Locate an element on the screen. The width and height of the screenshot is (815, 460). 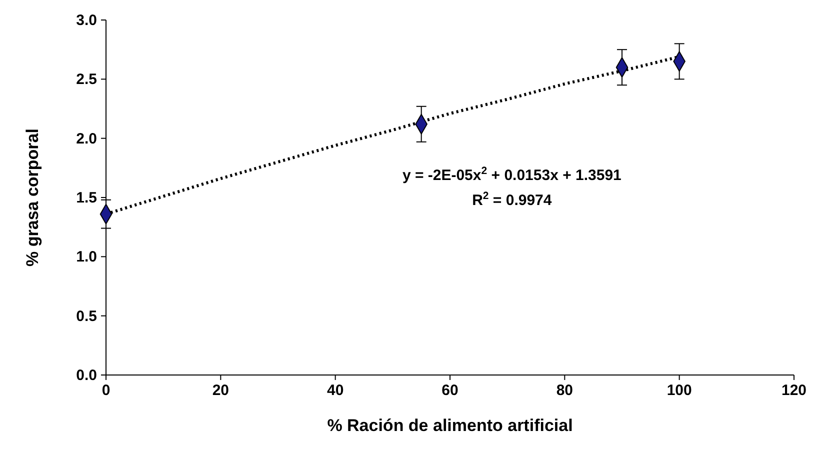
x-tick-label: 100 is located at coordinates (679, 390).